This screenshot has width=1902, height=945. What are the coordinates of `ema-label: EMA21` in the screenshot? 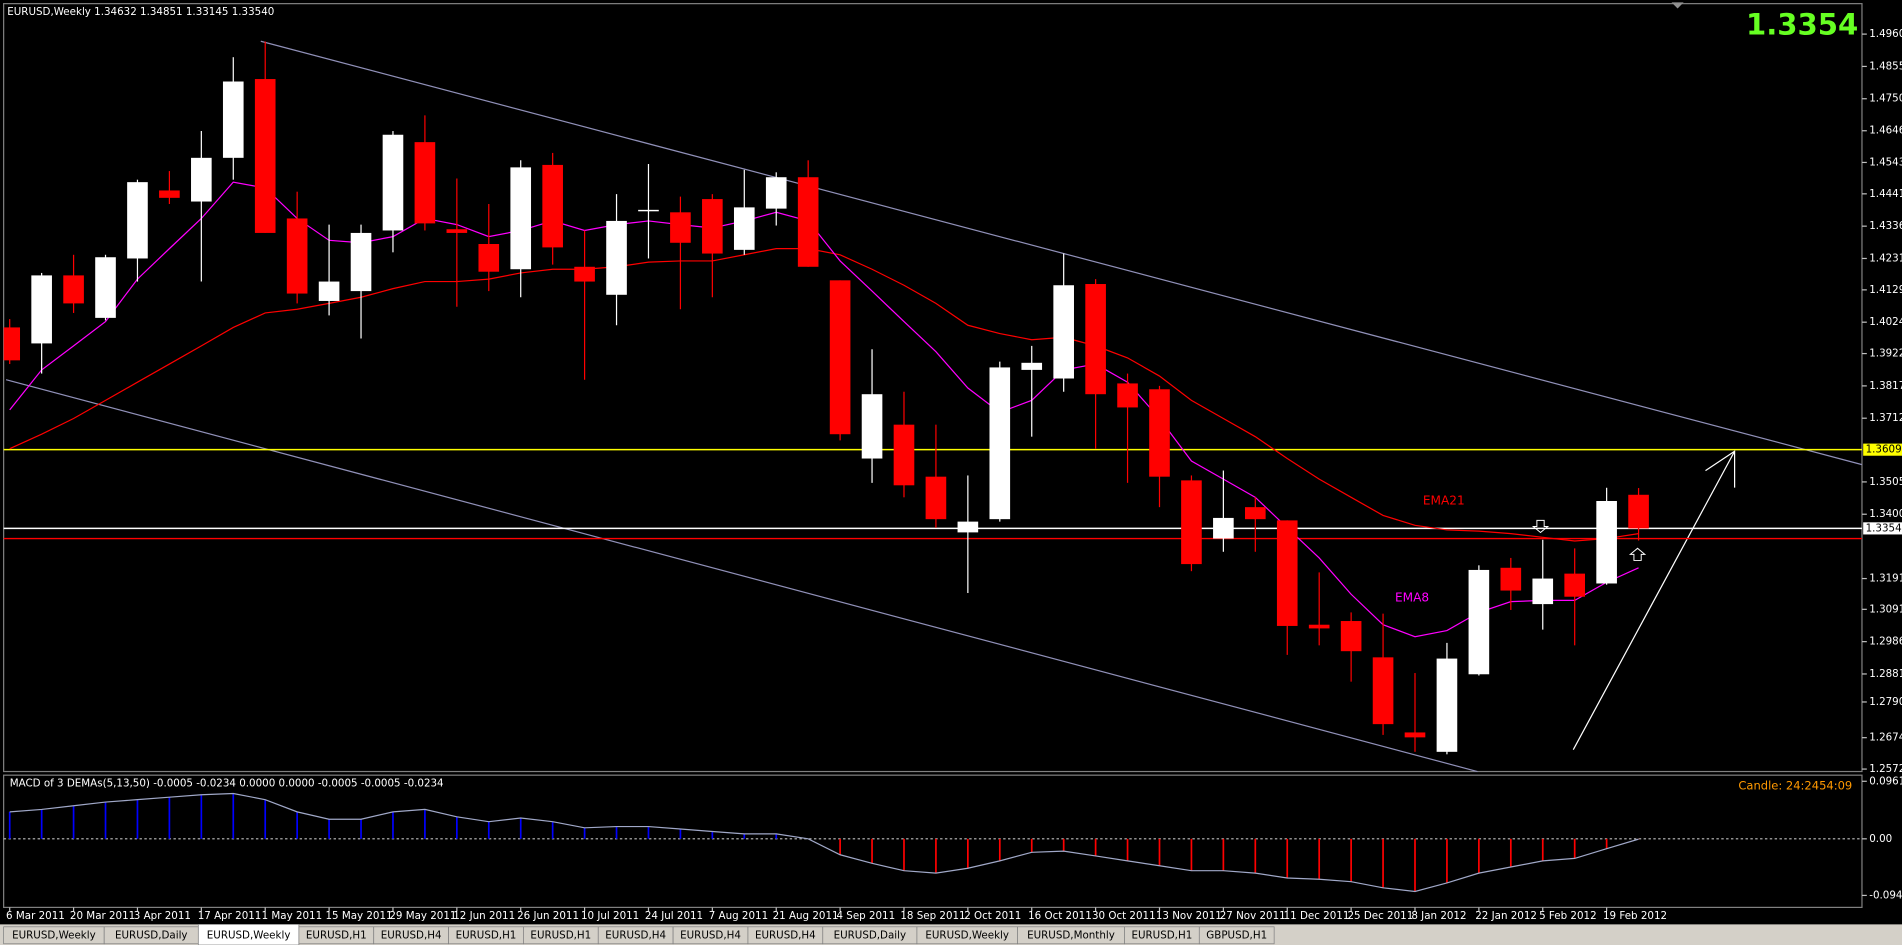 It's located at (1444, 501).